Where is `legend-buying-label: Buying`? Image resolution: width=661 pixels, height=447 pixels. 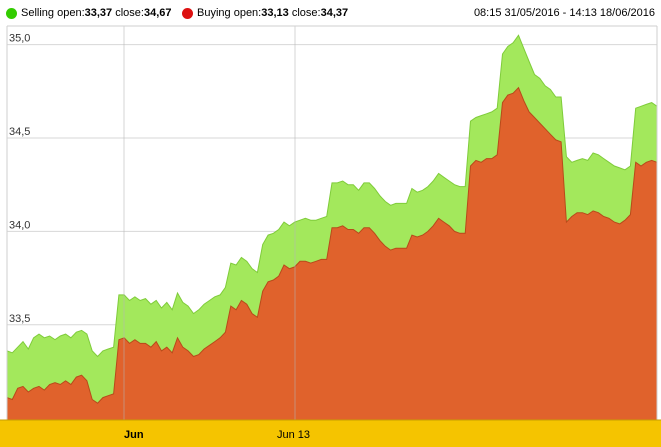
legend-buying-label: Buying is located at coordinates (214, 13).